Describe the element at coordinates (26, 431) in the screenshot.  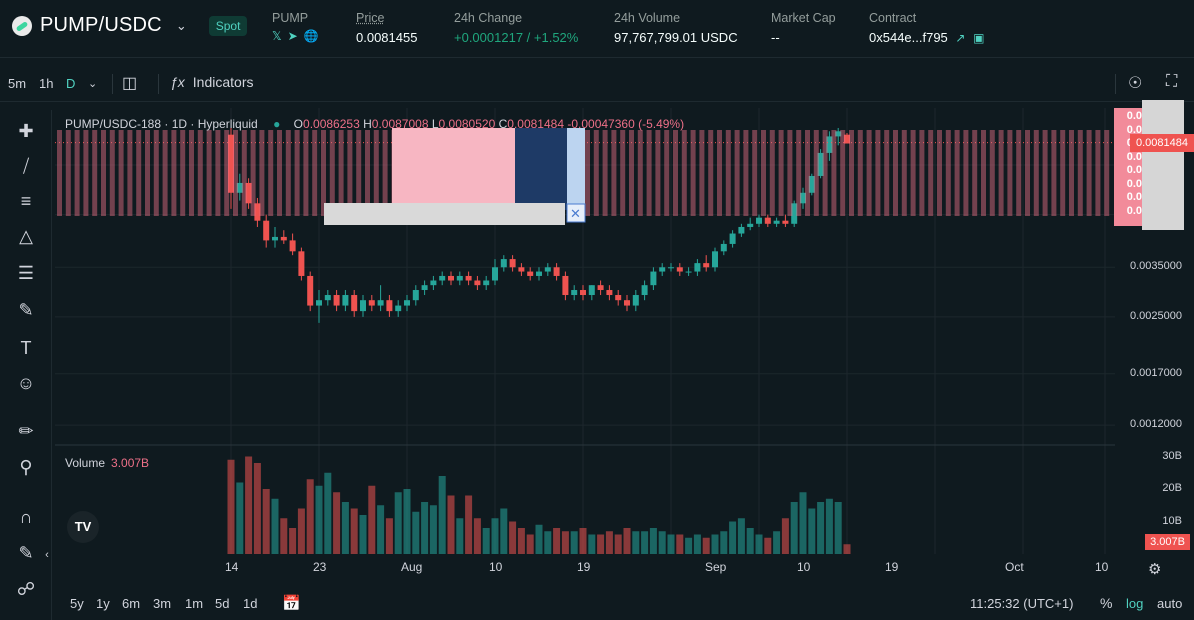
I see `ruler-icon: ✏` at that location.